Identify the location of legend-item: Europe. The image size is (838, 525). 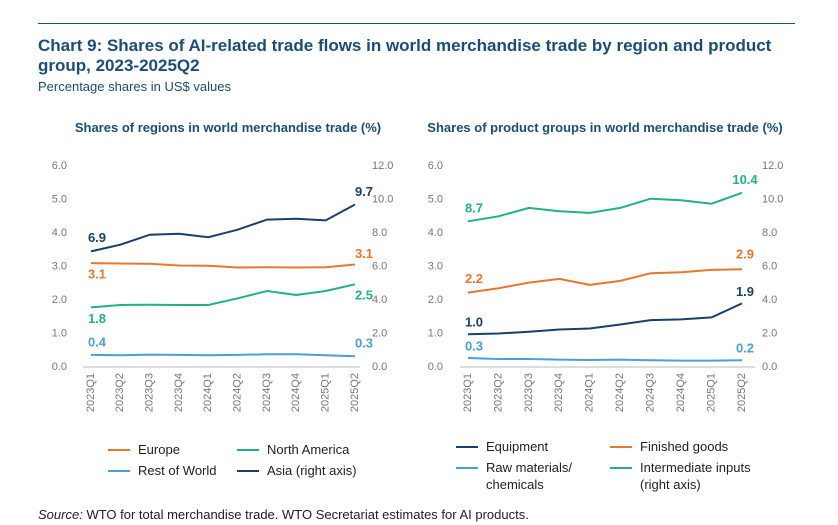
(172, 449).